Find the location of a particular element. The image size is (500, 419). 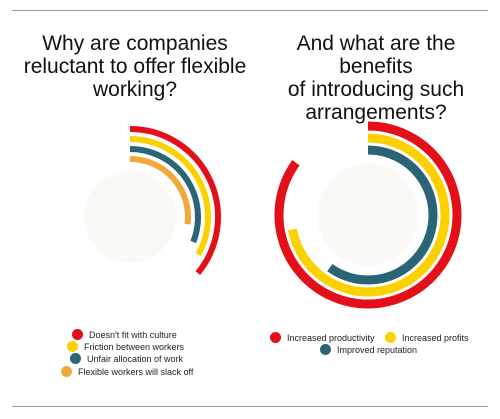

left-chart-center-disc is located at coordinates (130, 217).